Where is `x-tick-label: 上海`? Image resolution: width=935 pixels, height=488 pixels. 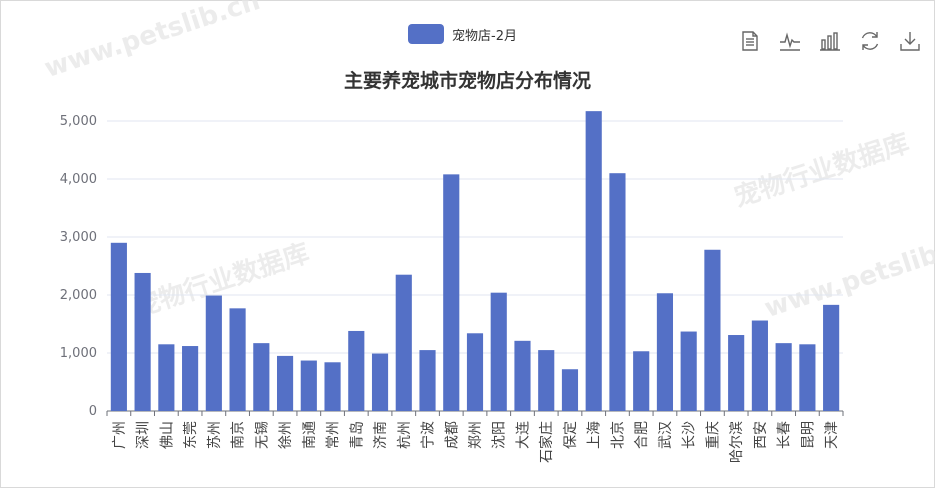 x-tick-label: 上海 is located at coordinates (595, 435).